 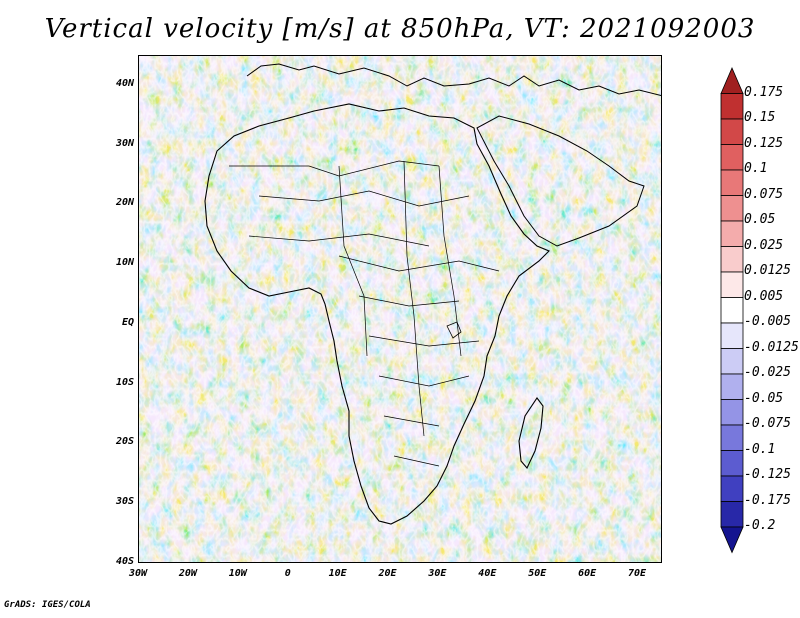 What do you see at coordinates (124, 143) in the screenshot?
I see `lat-label: 30N` at bounding box center [124, 143].